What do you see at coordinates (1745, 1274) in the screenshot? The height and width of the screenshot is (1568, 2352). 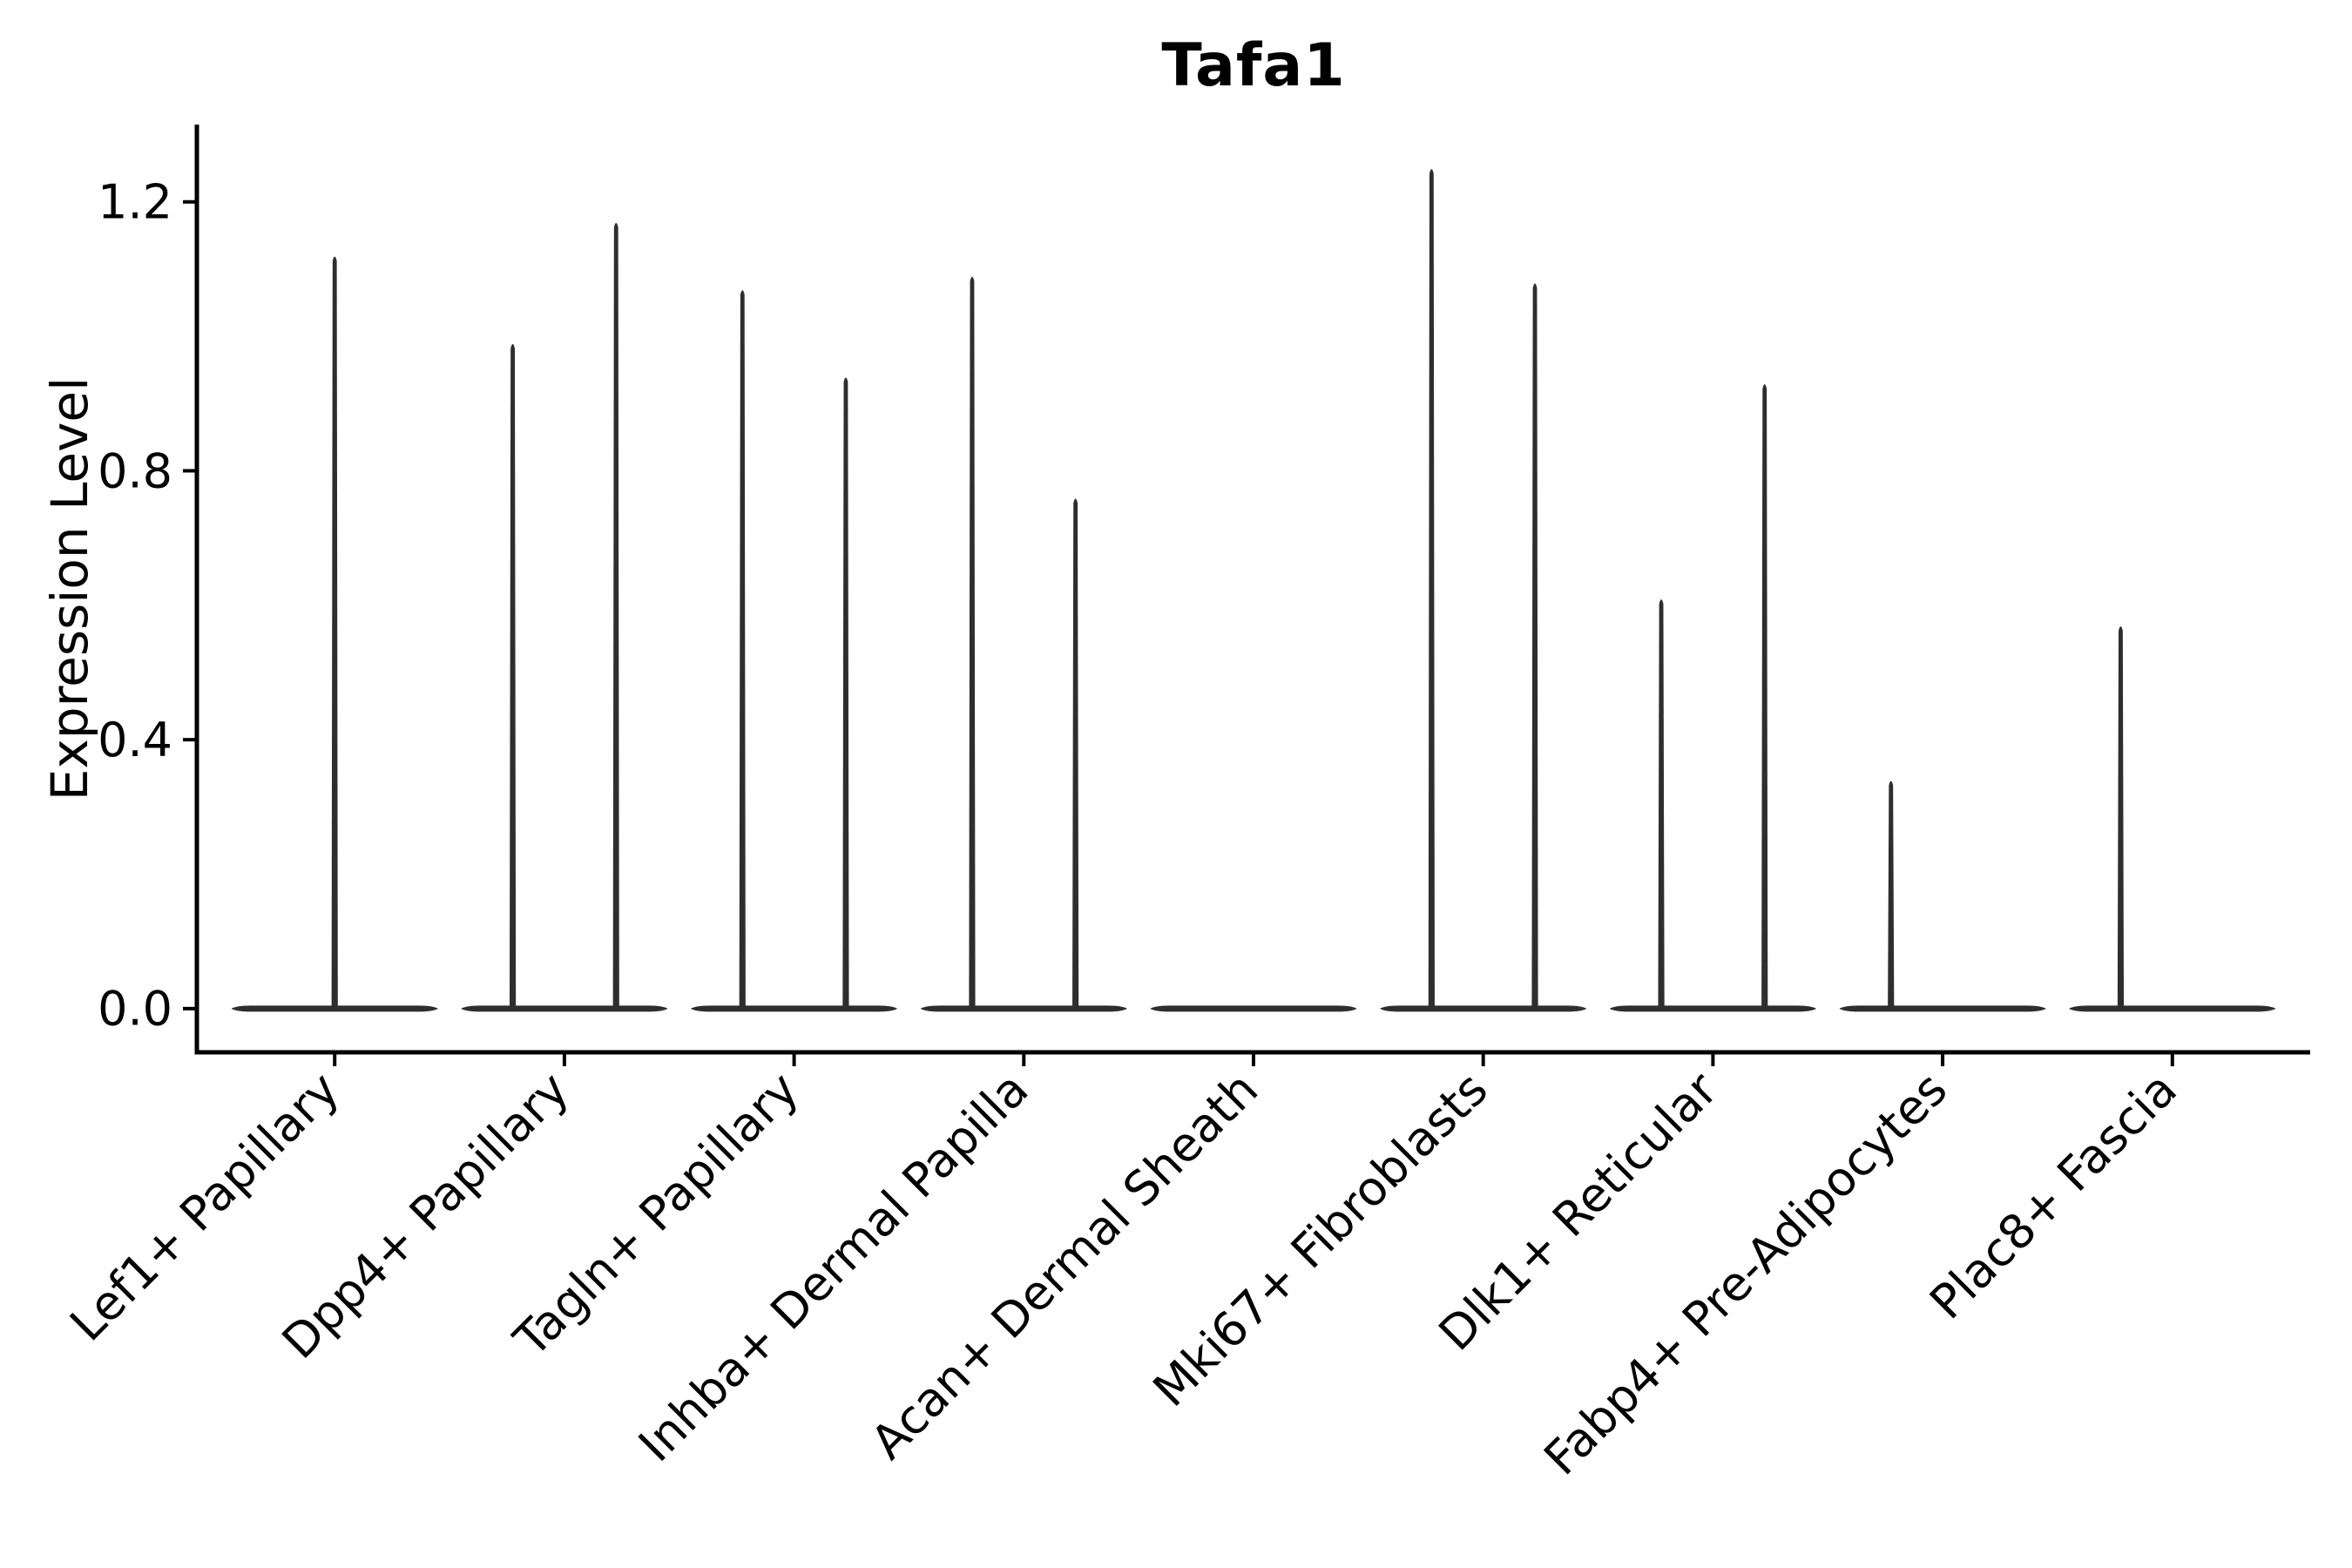 I see `x-tick-label: Fabp4+ Pre-Adipocytes` at bounding box center [1745, 1274].